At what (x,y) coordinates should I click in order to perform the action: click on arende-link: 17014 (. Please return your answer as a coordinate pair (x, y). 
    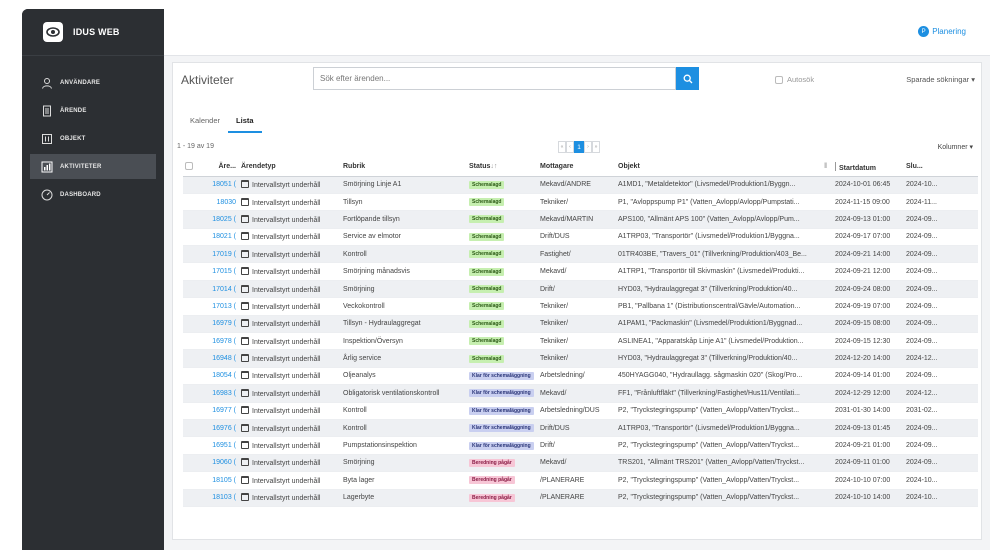
    Looking at the image, I should click on (220, 289).